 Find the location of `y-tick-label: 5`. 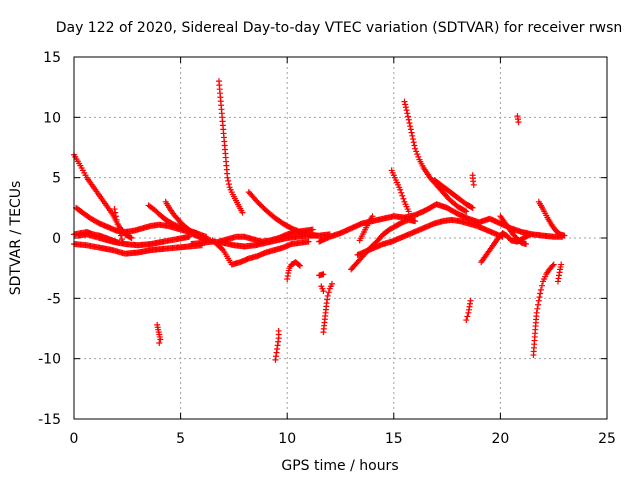

y-tick-label: 5 is located at coordinates (56, 179).